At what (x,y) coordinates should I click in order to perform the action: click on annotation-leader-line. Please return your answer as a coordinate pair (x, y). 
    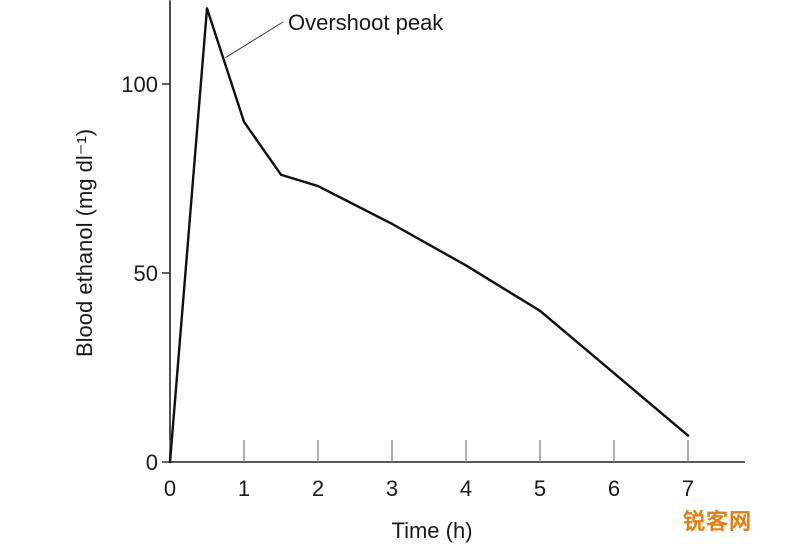
    Looking at the image, I should click on (254, 39).